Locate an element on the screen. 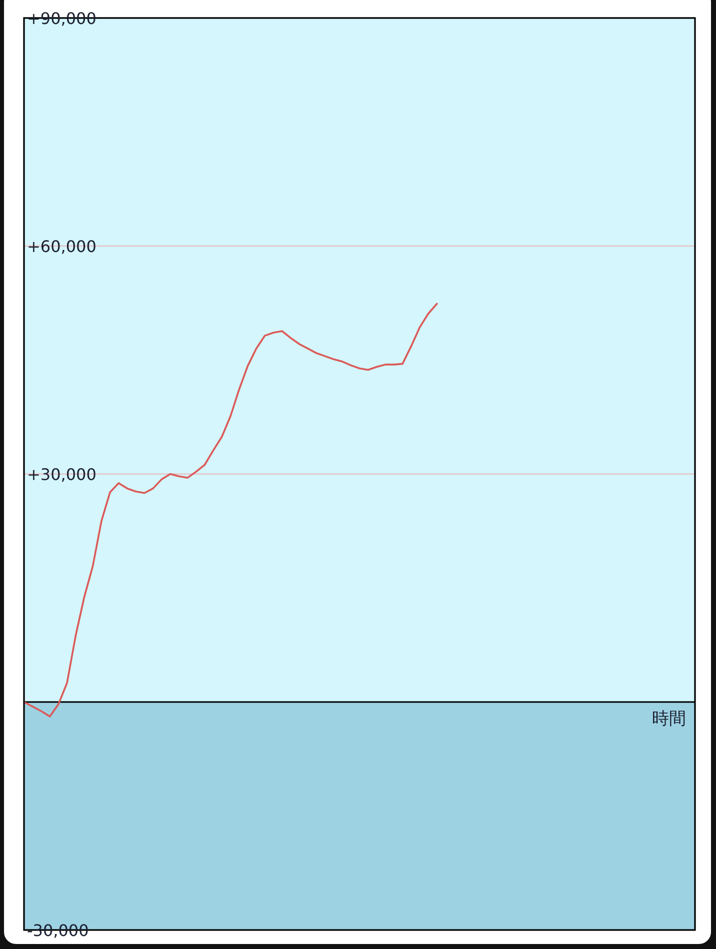 Image resolution: width=716 pixels, height=949 pixels. y-tick-label: +60,000 is located at coordinates (61, 246).